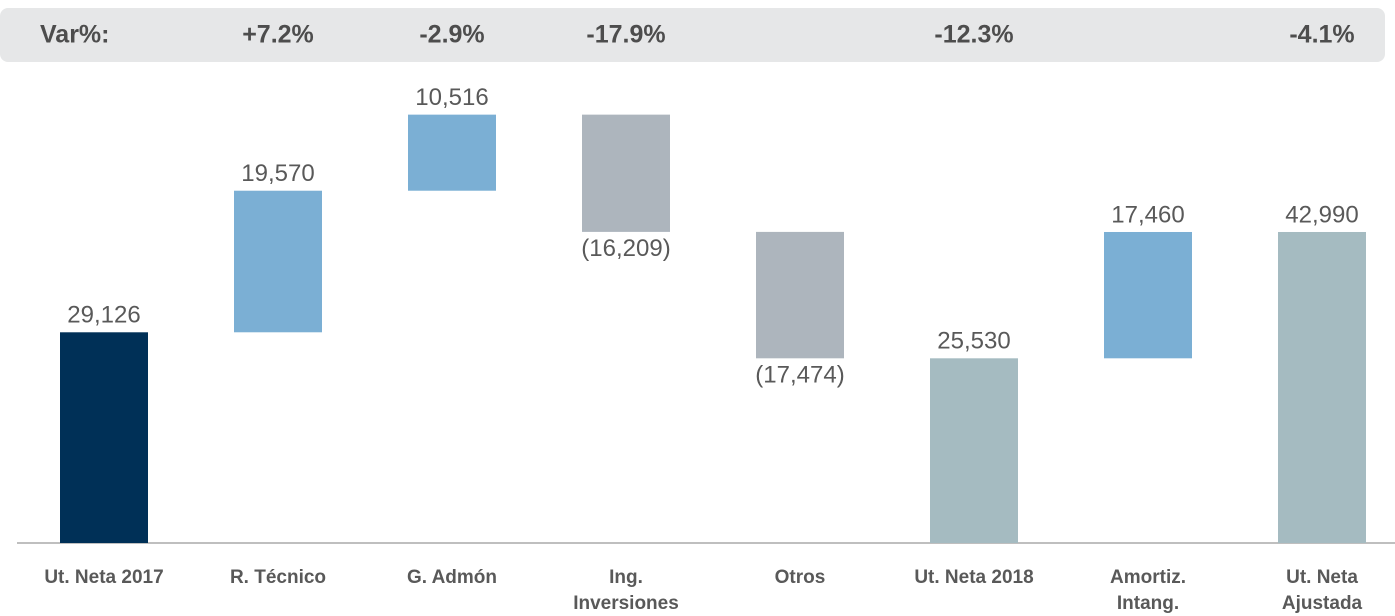 The width and height of the screenshot is (1395, 616). What do you see at coordinates (74, 35) in the screenshot?
I see `var-title: Var%:` at bounding box center [74, 35].